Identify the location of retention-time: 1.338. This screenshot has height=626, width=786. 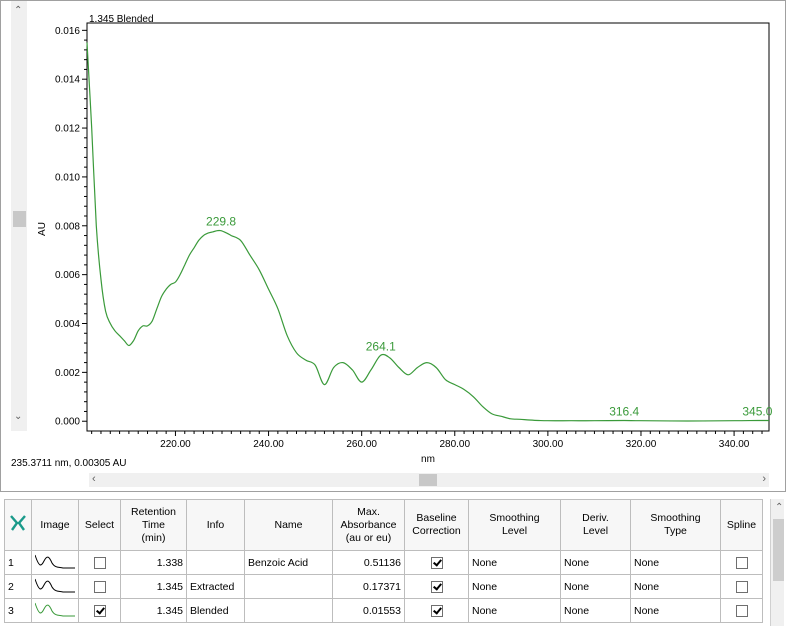
(153, 562).